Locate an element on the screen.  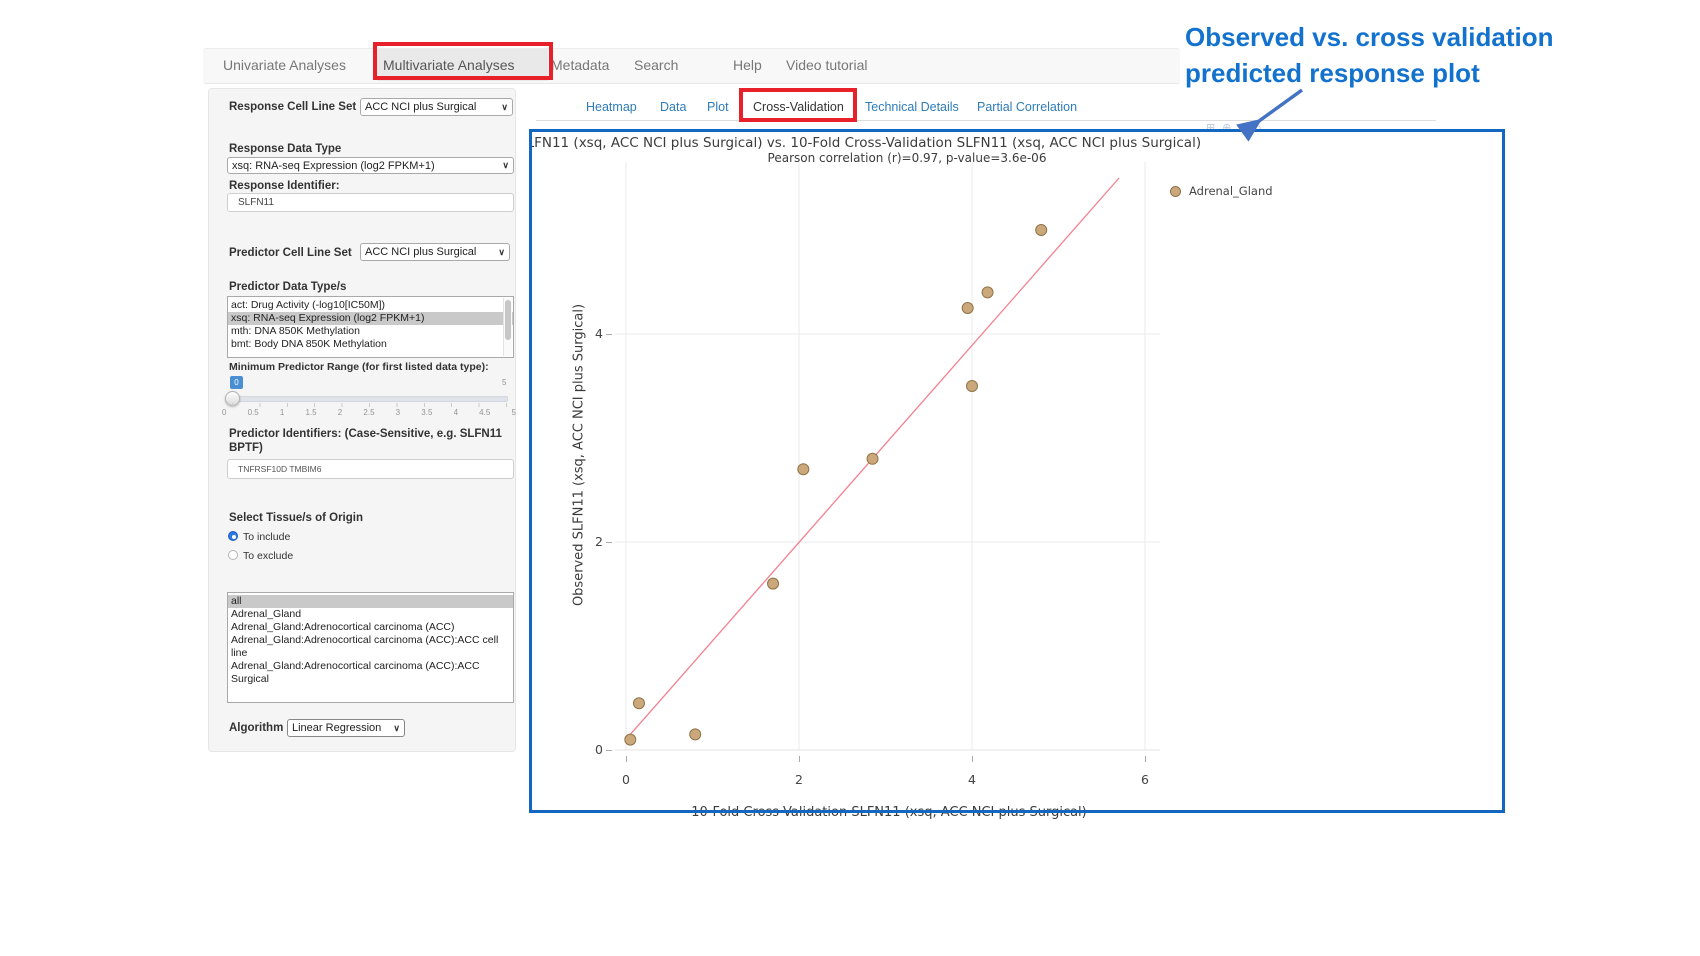
min-predictor-range-slider is located at coordinates (370, 399).